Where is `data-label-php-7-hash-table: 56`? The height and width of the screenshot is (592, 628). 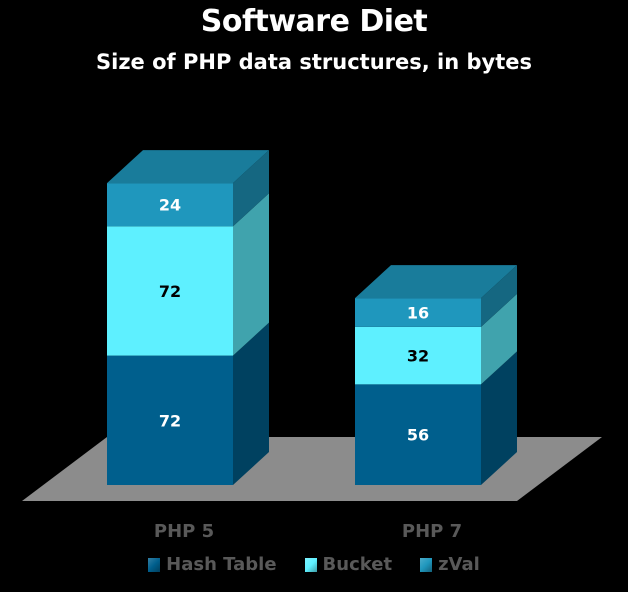 data-label-php-7-hash-table: 56 is located at coordinates (418, 435).